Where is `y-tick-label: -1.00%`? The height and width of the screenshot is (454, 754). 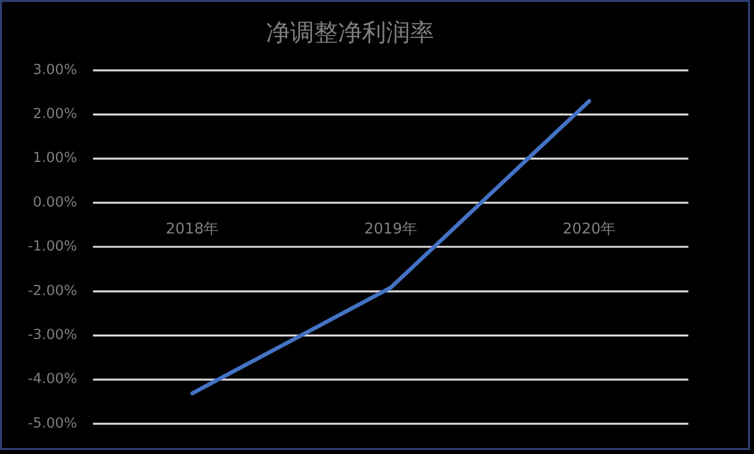
y-tick-label: -1.00% is located at coordinates (53, 246).